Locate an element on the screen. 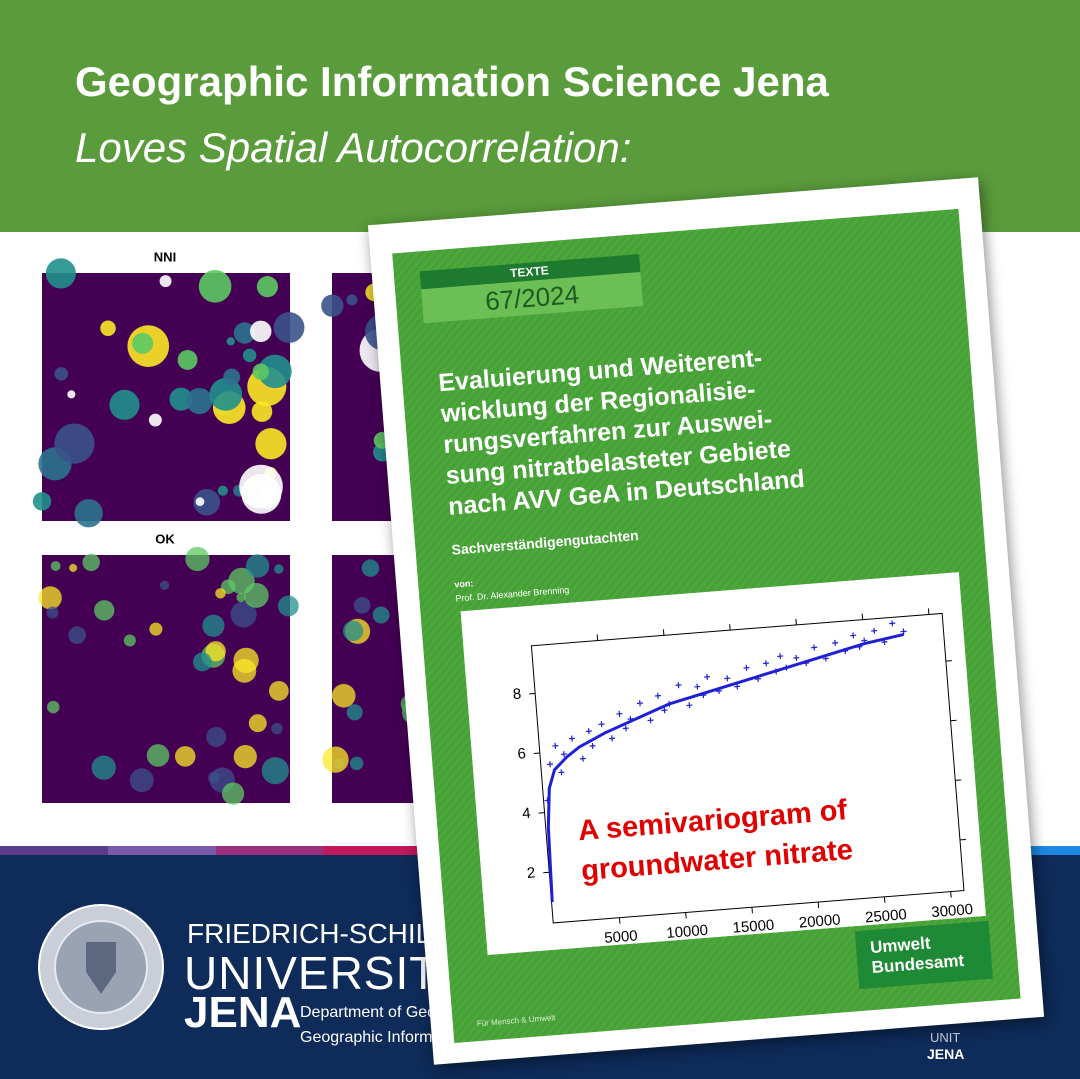 The width and height of the screenshot is (1080, 1079). fit-curve is located at coordinates (725, 767).